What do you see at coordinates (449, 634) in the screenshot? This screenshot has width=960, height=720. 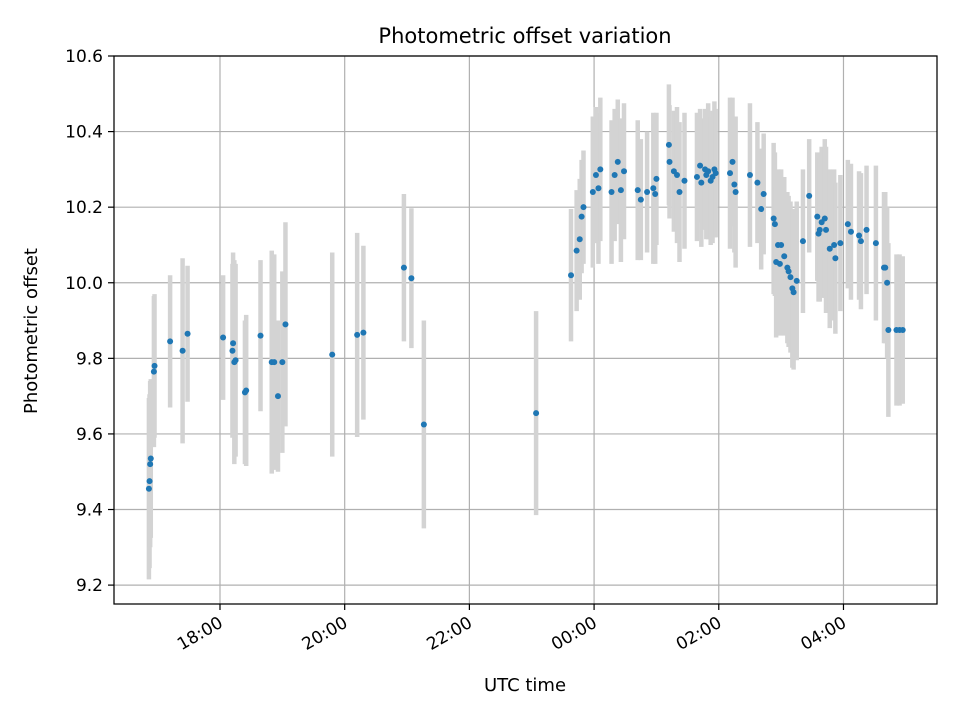 I see `x-tick-label: 22:00` at bounding box center [449, 634].